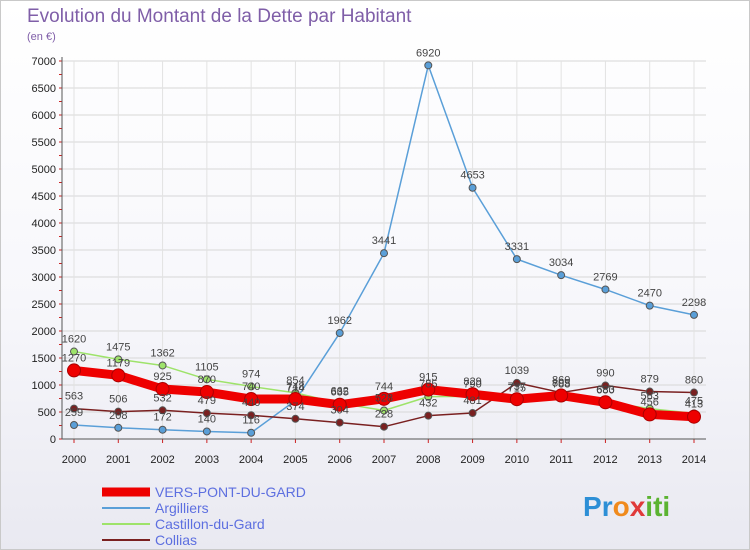 The height and width of the screenshot is (550, 750). What do you see at coordinates (118, 347) in the screenshot?
I see `data-label: 1475` at bounding box center [118, 347].